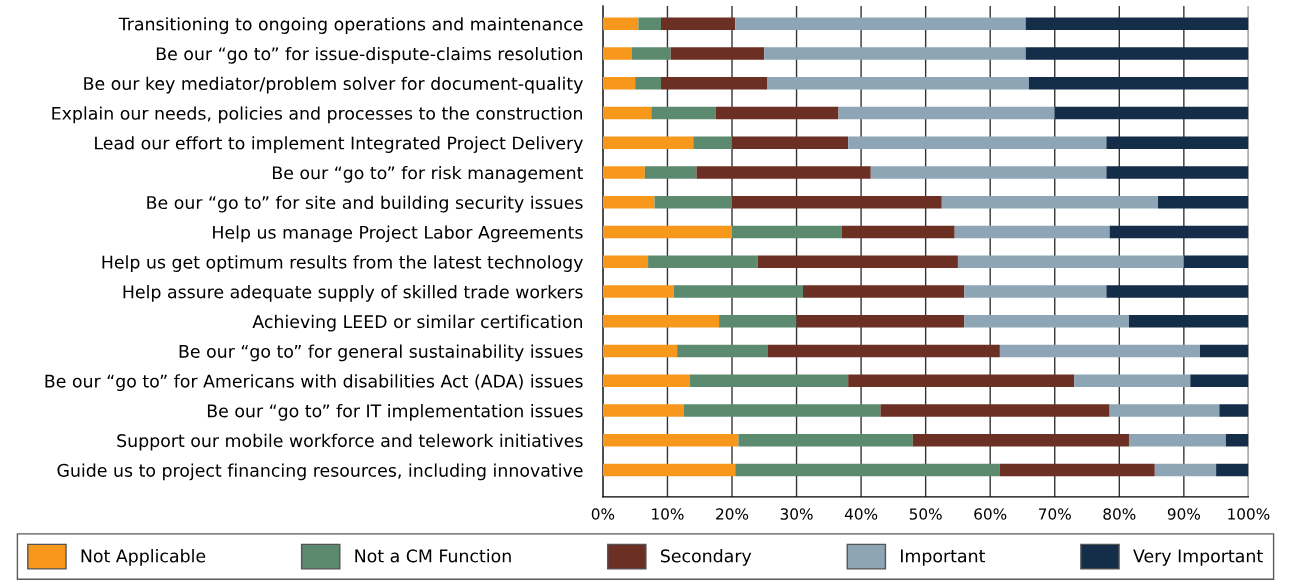 This screenshot has height=588, width=1291. What do you see at coordinates (333, 85) in the screenshot?
I see `y-tick-label: Be our key mediator/problem solver for document-quality` at bounding box center [333, 85].